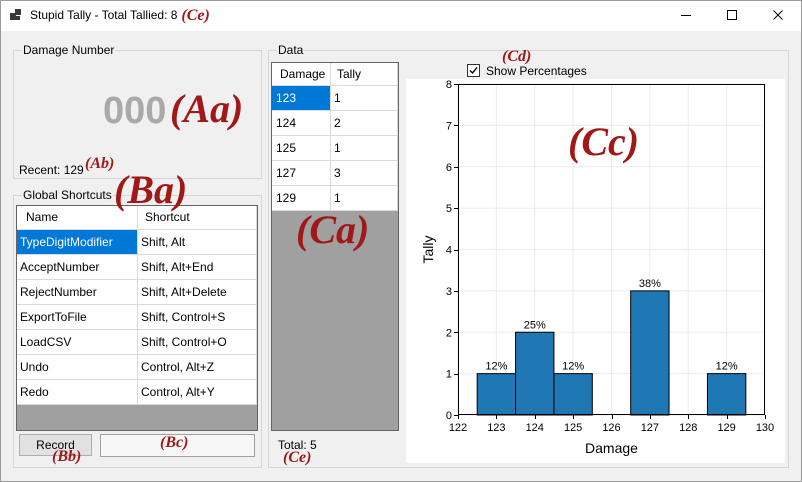 This screenshot has width=802, height=482. I want to click on annotation-aa: (Aa), so click(207, 108).